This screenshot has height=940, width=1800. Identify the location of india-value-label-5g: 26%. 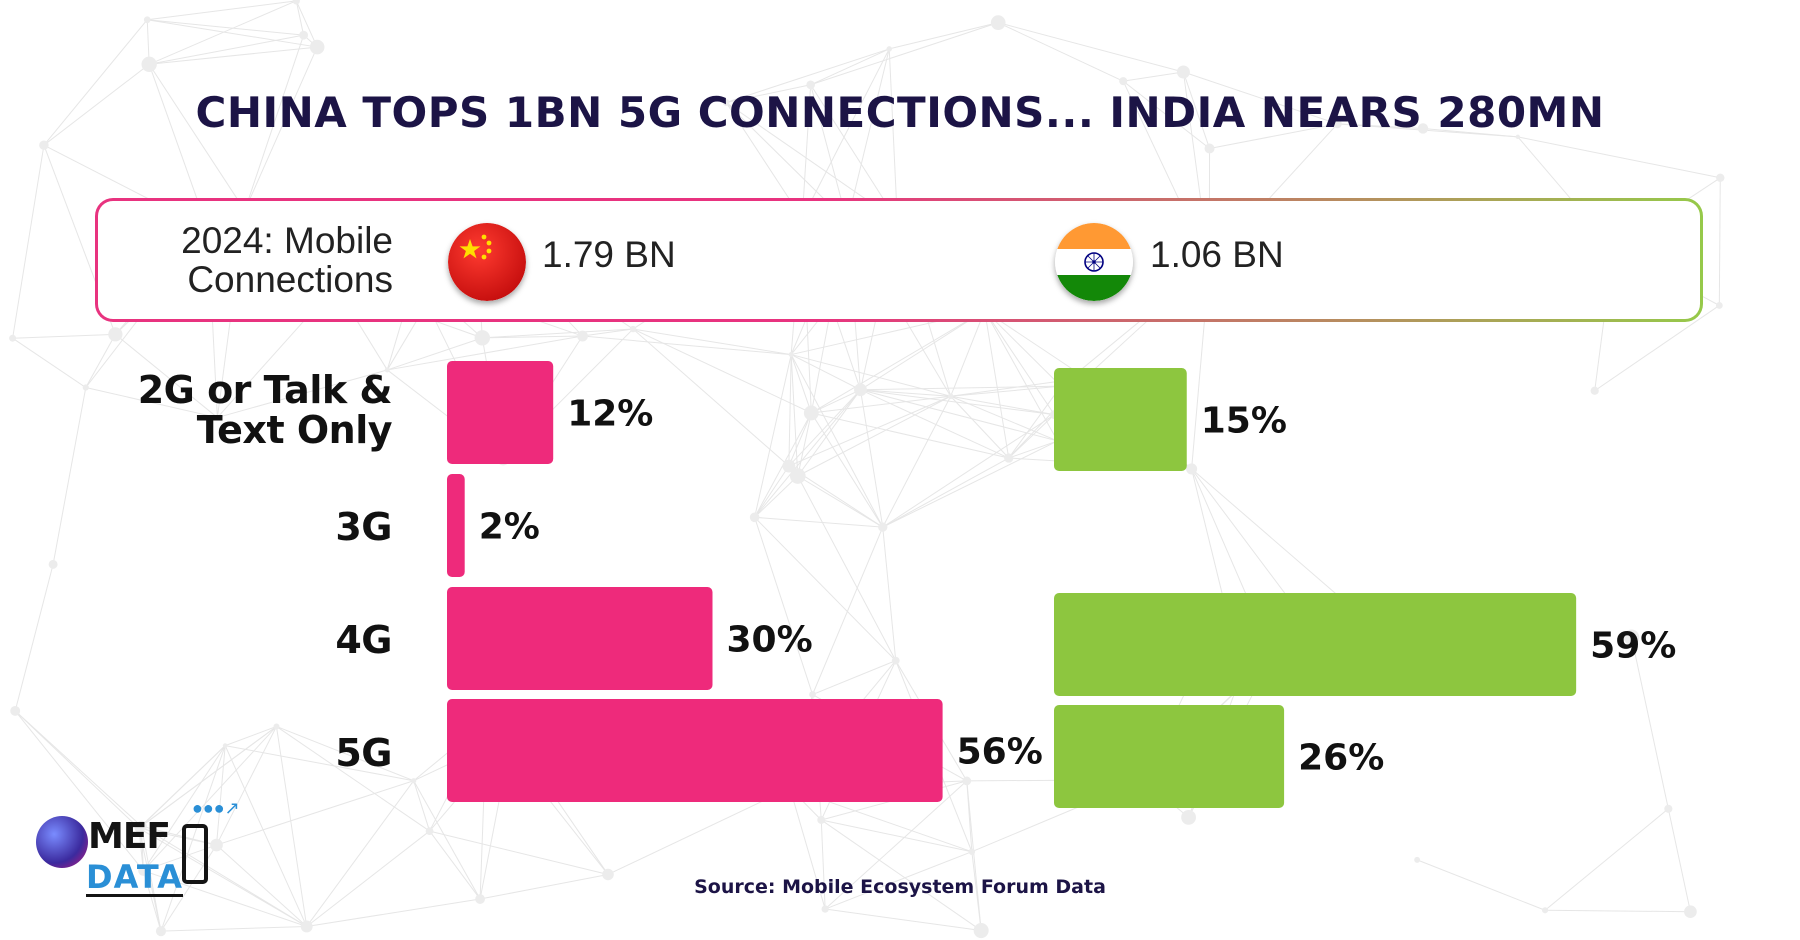
(1341, 758).